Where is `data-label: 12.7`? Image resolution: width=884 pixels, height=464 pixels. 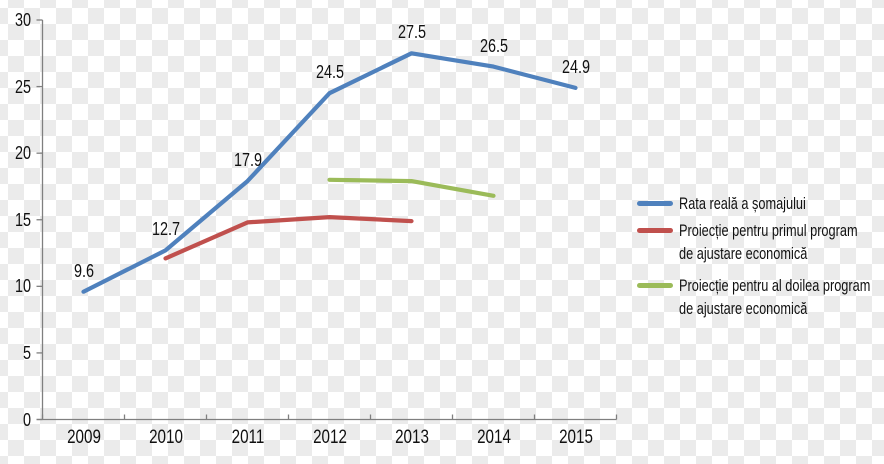 data-label: 12.7 is located at coordinates (165, 229).